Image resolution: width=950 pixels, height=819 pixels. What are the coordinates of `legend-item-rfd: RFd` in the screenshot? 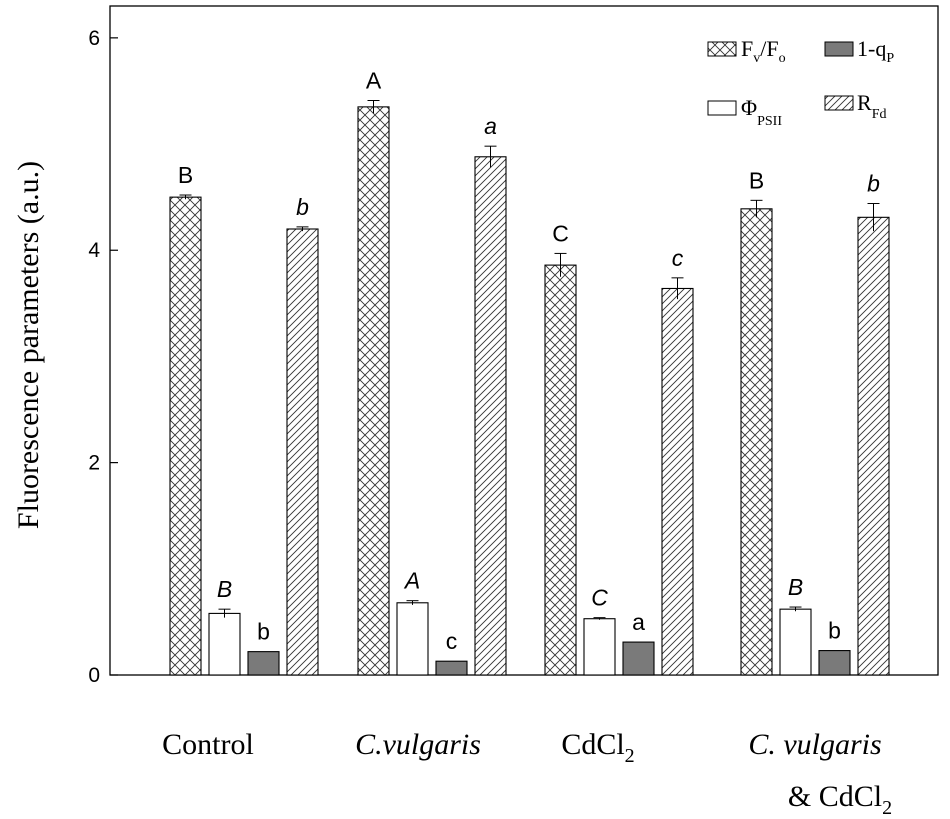 It's located at (855, 106).